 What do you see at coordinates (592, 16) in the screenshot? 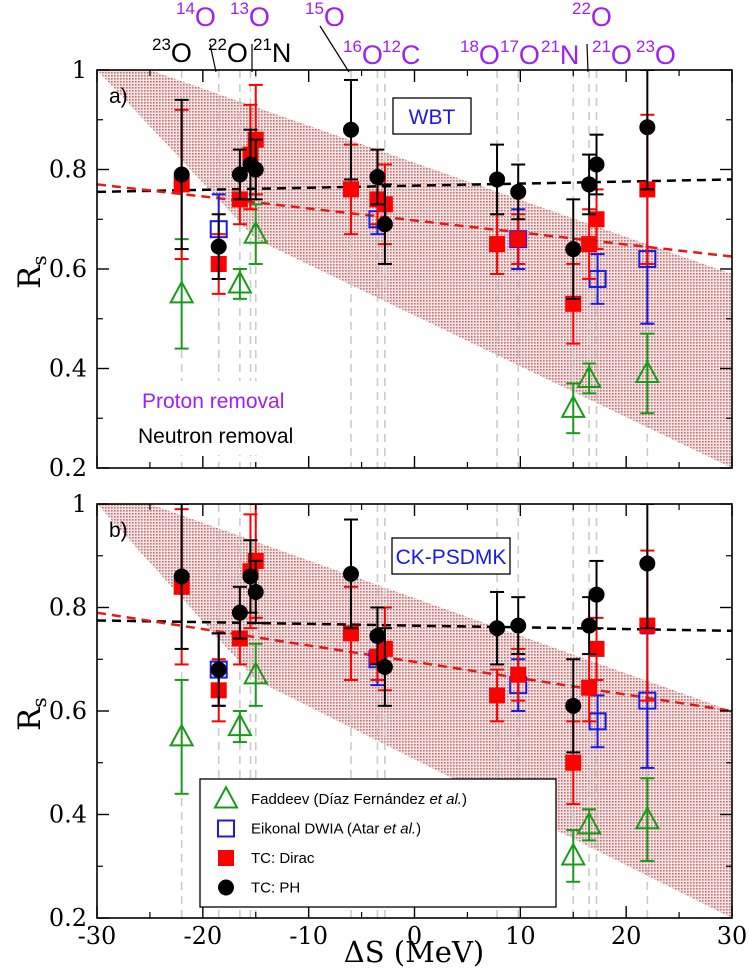
I see `nucleus-label: 22O` at bounding box center [592, 16].